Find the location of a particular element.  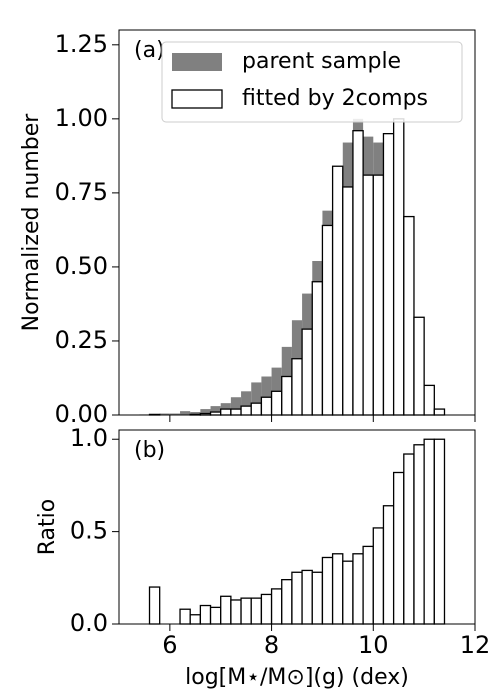

y-tick-label: 0.0 is located at coordinates (89, 623).